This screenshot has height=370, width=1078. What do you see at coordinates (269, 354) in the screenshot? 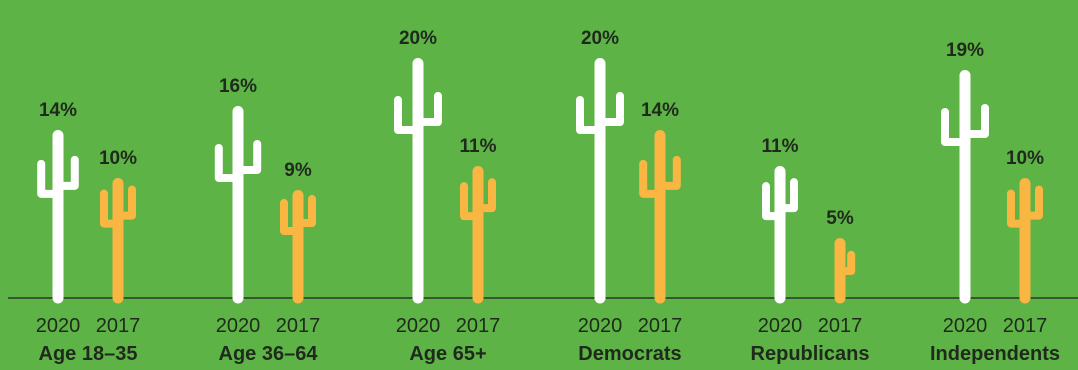
I see `category-label-age-36-64: Age 36–64` at bounding box center [269, 354].